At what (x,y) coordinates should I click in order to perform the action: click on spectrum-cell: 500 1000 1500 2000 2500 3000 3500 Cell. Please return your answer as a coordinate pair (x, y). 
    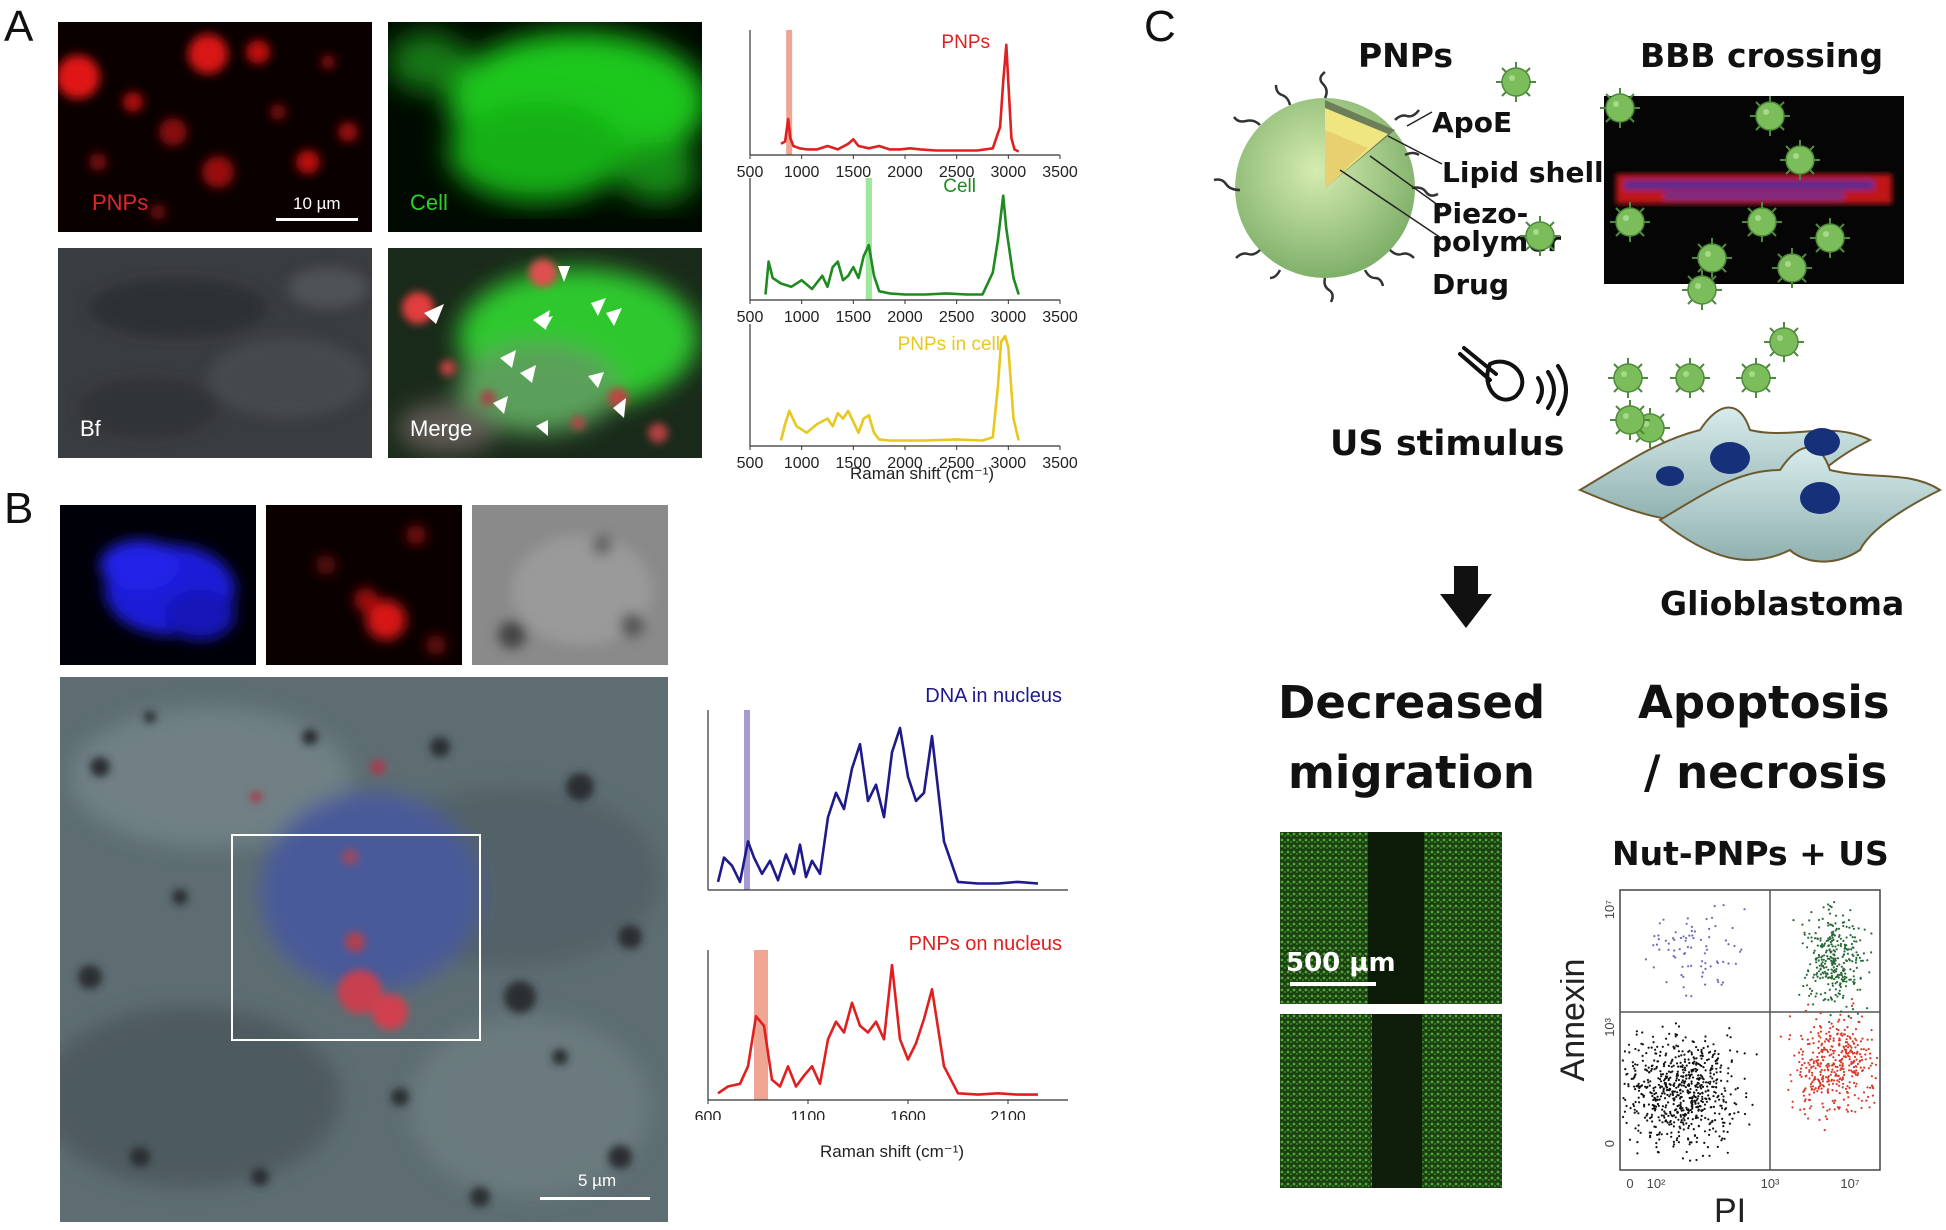
    Looking at the image, I should click on (907, 251).